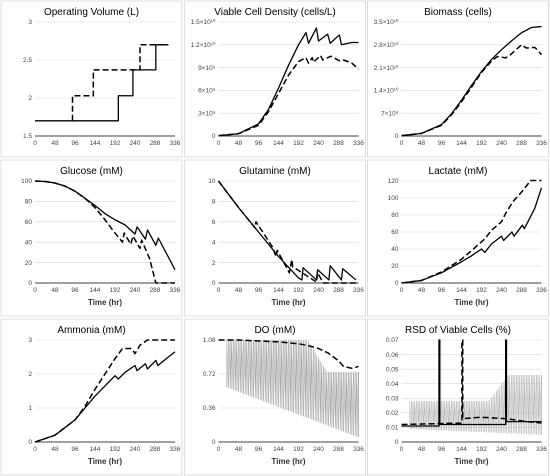 Image resolution: width=550 pixels, height=476 pixels. What do you see at coordinates (203, 22) in the screenshot?
I see `y-tick-label: 1.5×10¹⁰` at bounding box center [203, 22].